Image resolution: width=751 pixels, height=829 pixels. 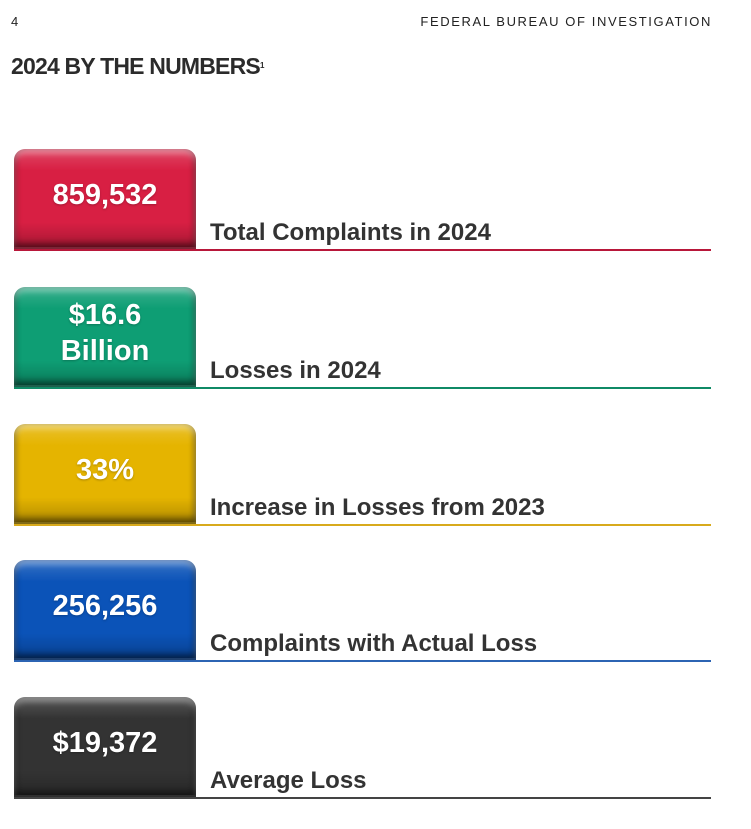 I want to click on stat-label: Average Loss, so click(x=288, y=780).